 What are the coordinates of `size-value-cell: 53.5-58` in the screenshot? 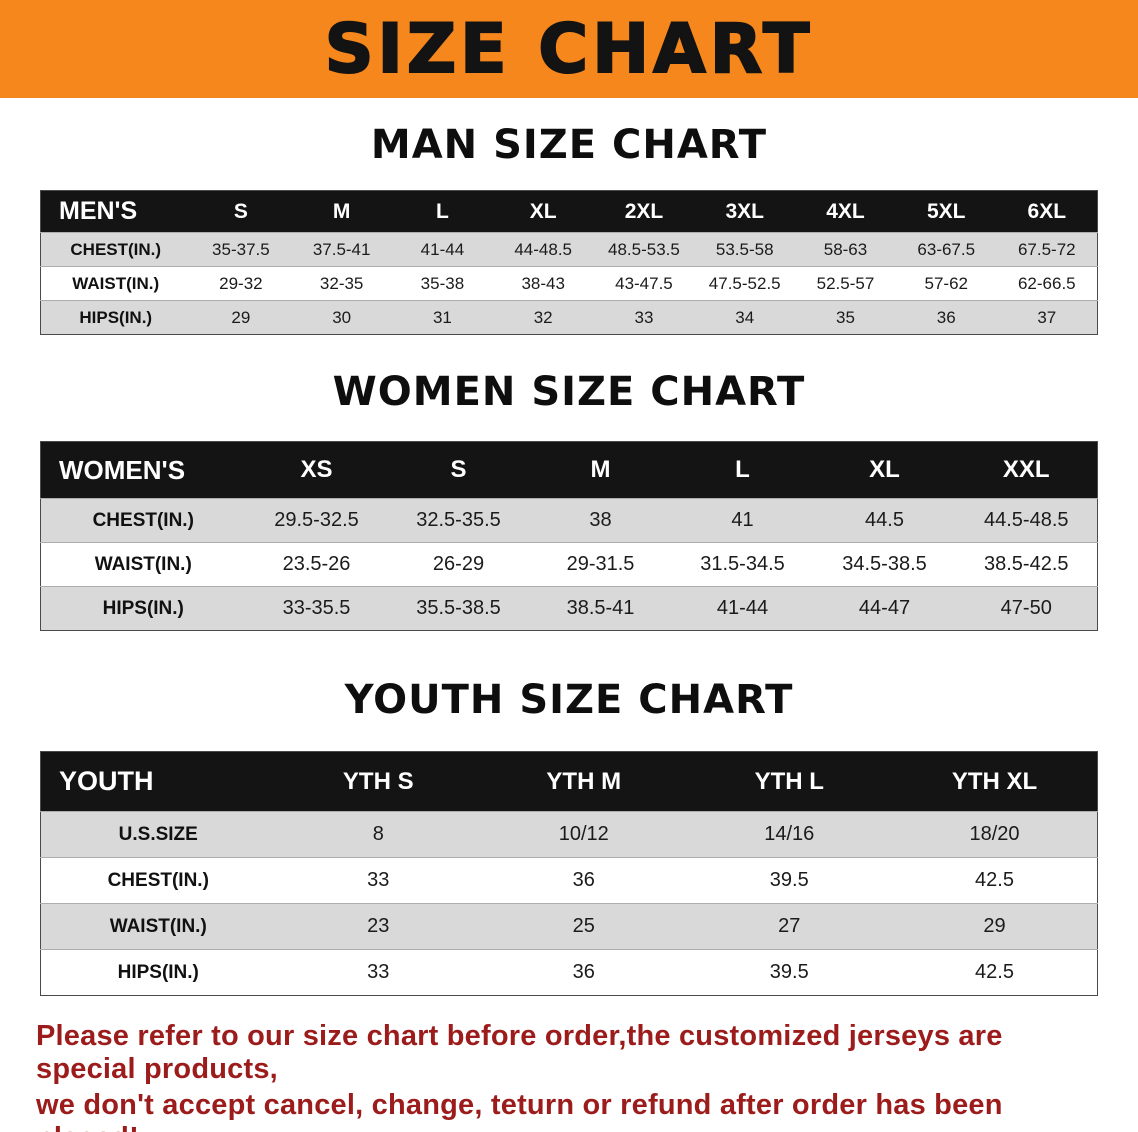 It's located at (745, 249).